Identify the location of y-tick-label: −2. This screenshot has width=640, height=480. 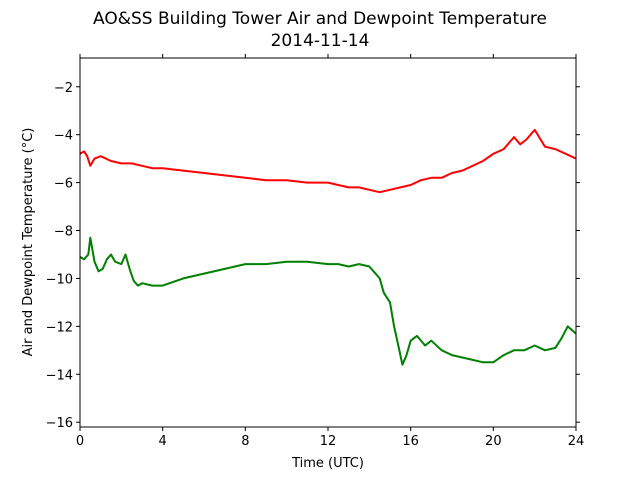
(63, 88).